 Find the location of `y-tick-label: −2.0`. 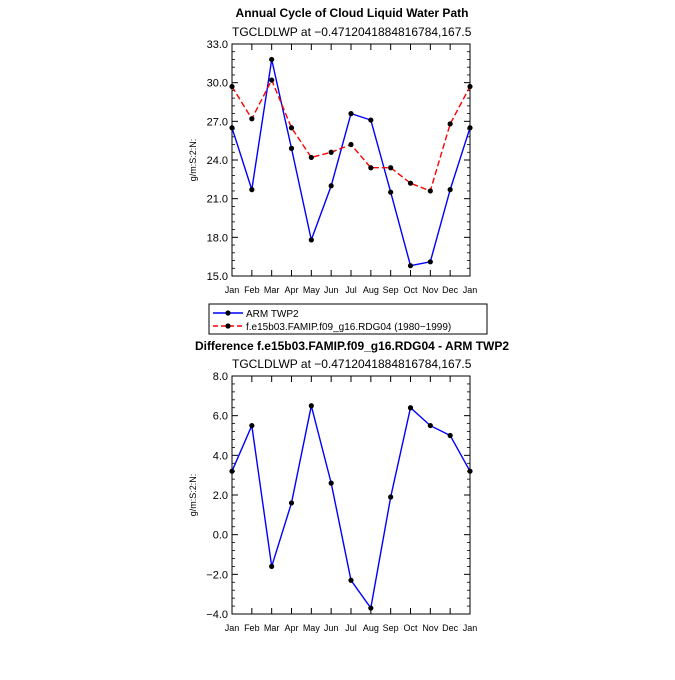

y-tick-label: −2.0 is located at coordinates (217, 575).